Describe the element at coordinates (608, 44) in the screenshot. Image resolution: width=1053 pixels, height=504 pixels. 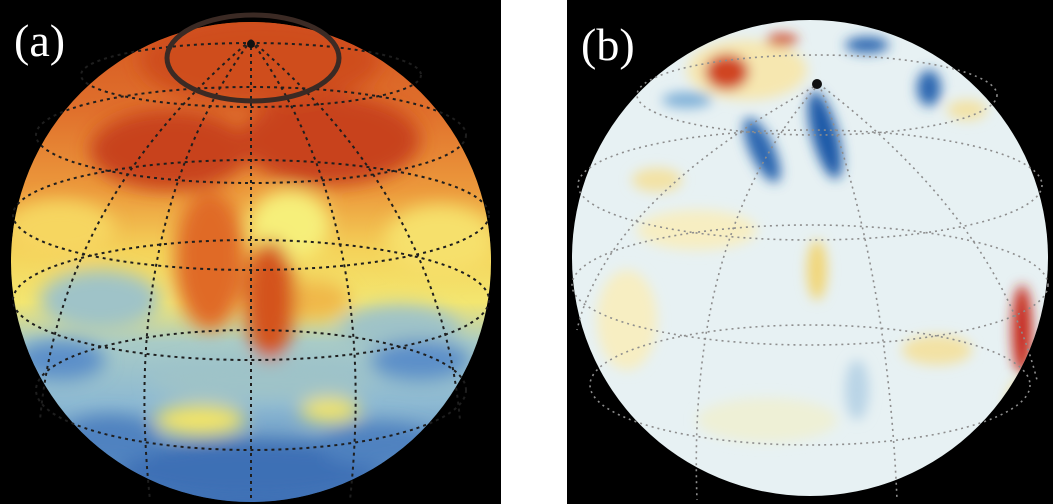
I see `panel-label-b: (b)` at that location.